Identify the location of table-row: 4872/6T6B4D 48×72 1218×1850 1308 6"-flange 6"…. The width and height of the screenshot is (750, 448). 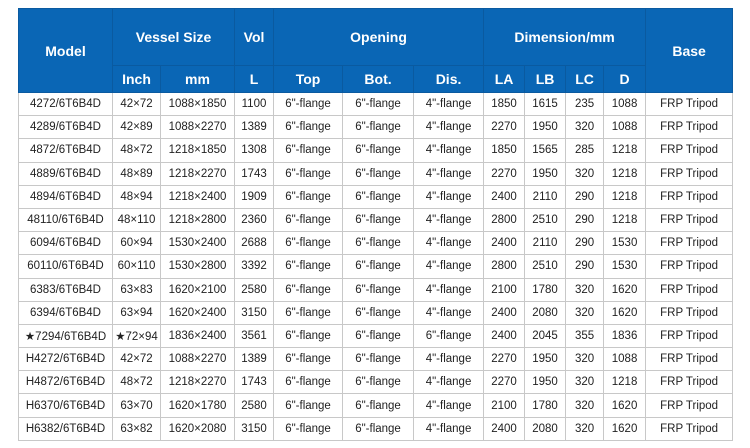
(376, 150).